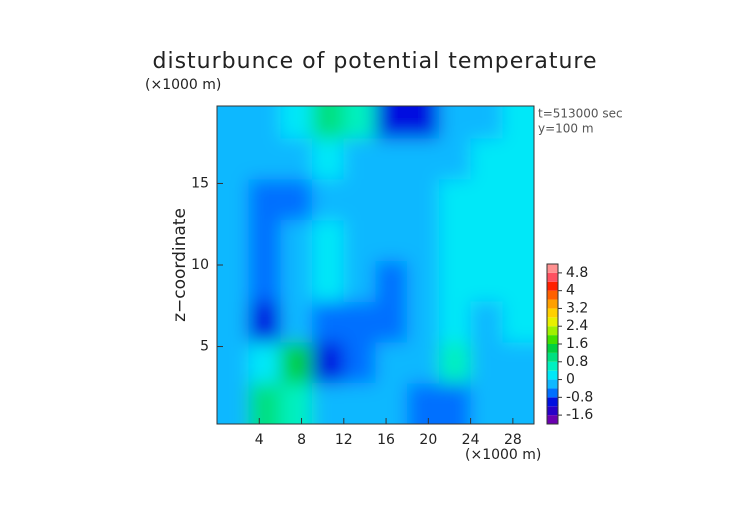 This screenshot has height=532, width=752. What do you see at coordinates (301, 440) in the screenshot?
I see `x-tick-label: 8` at bounding box center [301, 440].